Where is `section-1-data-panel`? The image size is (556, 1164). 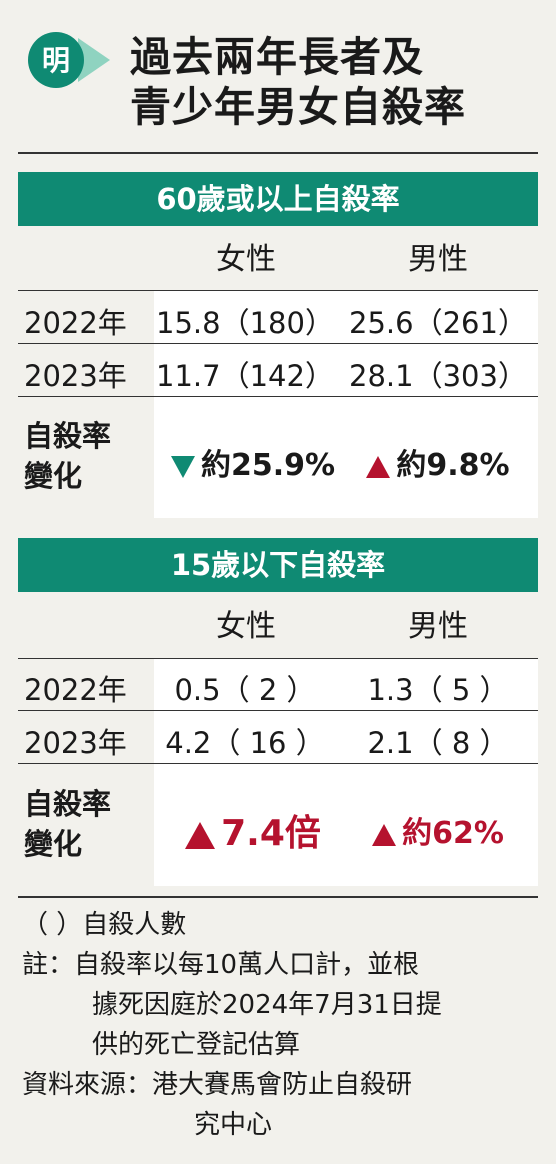
section-1-data-panel is located at coordinates (346, 404).